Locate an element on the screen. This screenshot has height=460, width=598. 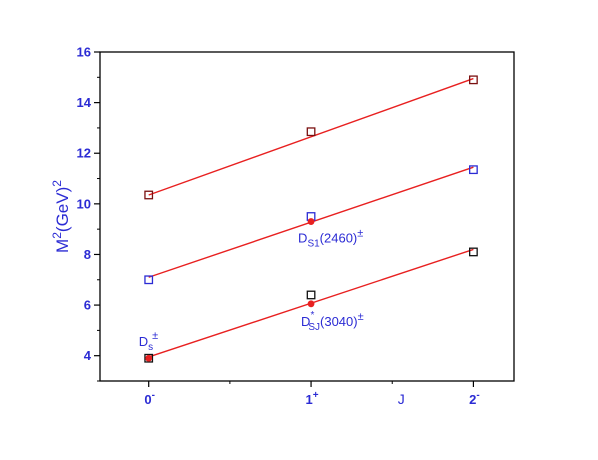
x-axis-title: J is located at coordinates (401, 399).